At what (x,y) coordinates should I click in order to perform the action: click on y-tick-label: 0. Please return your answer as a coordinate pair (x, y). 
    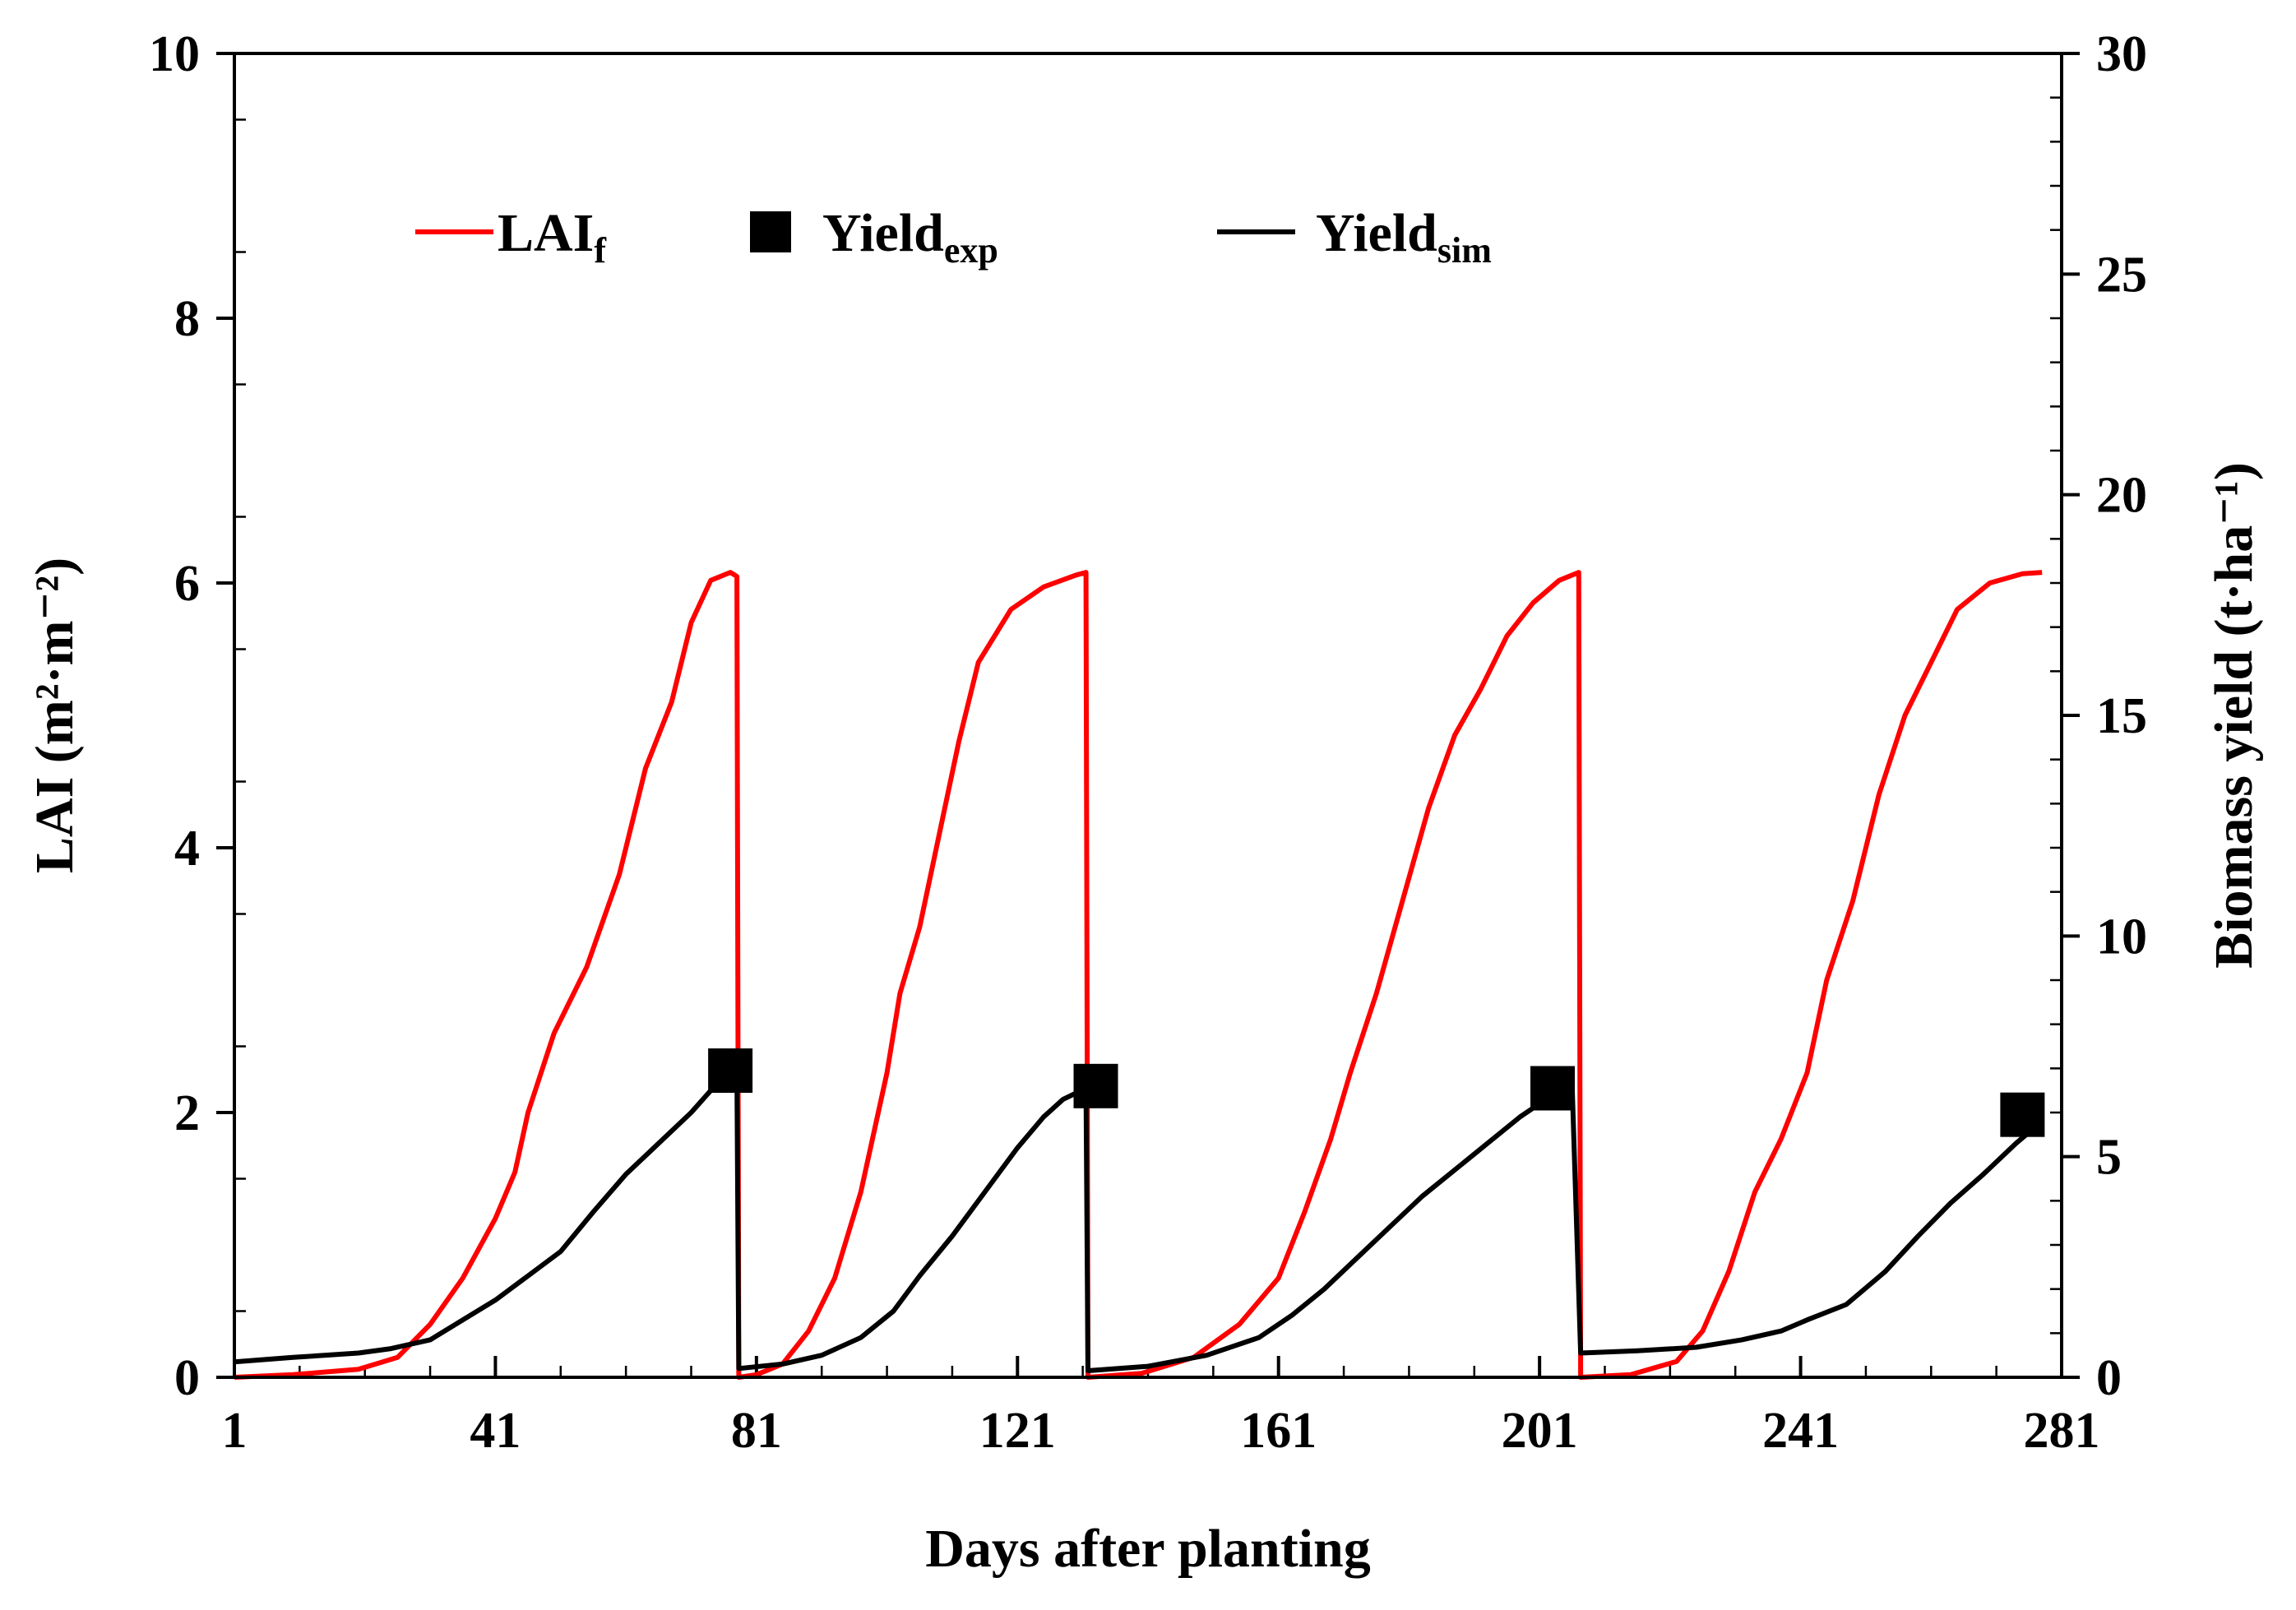
    Looking at the image, I should click on (187, 1378).